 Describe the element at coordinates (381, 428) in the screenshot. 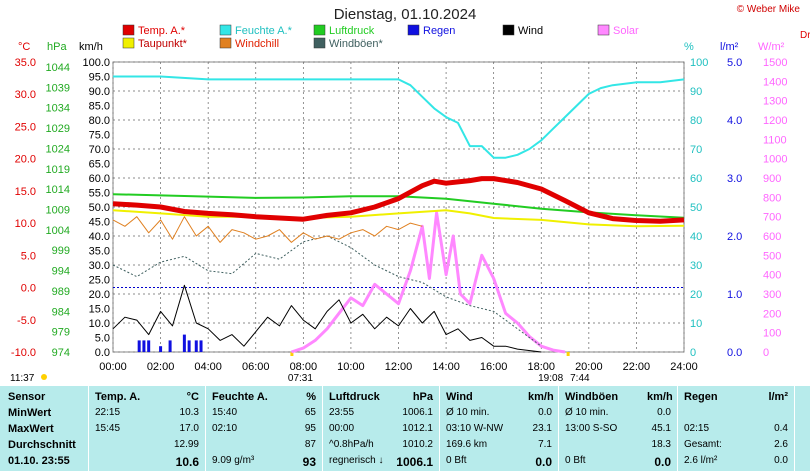

I see `stats-col-pressure` at that location.